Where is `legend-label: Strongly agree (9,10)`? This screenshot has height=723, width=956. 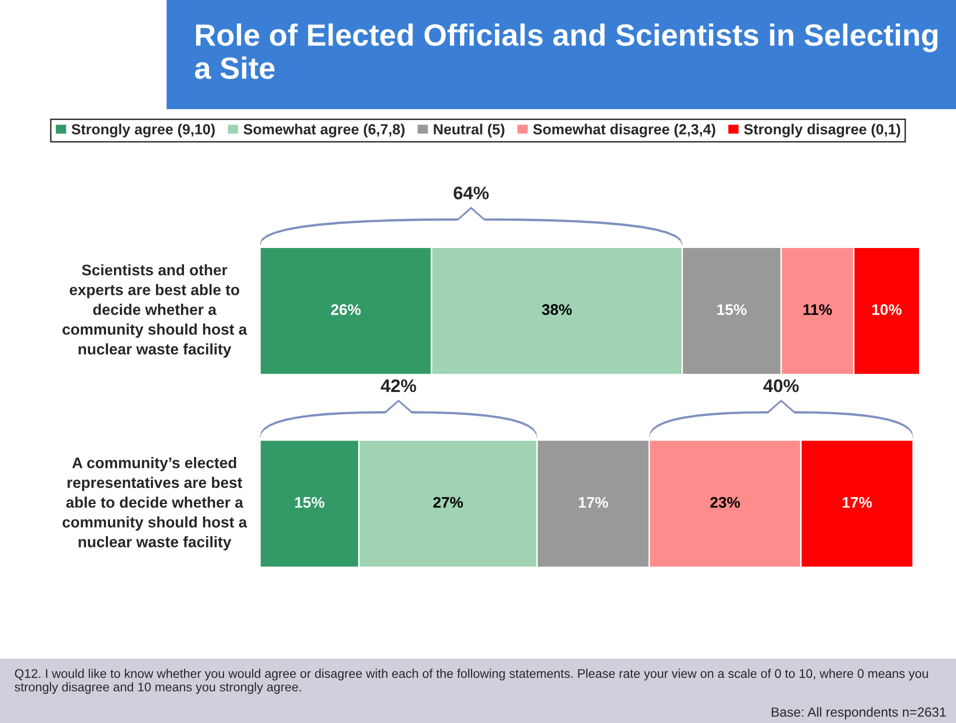
legend-label: Strongly agree (9,10) is located at coordinates (143, 131).